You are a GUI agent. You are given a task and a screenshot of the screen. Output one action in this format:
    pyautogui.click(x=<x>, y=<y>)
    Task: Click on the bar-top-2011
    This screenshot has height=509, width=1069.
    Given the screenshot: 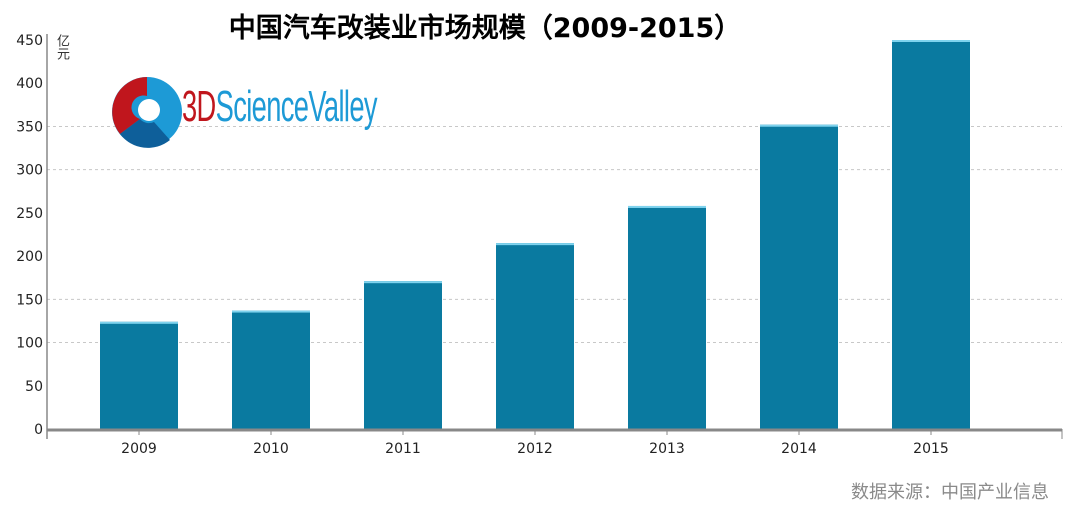 What is the action you would take?
    pyautogui.click(x=403, y=282)
    